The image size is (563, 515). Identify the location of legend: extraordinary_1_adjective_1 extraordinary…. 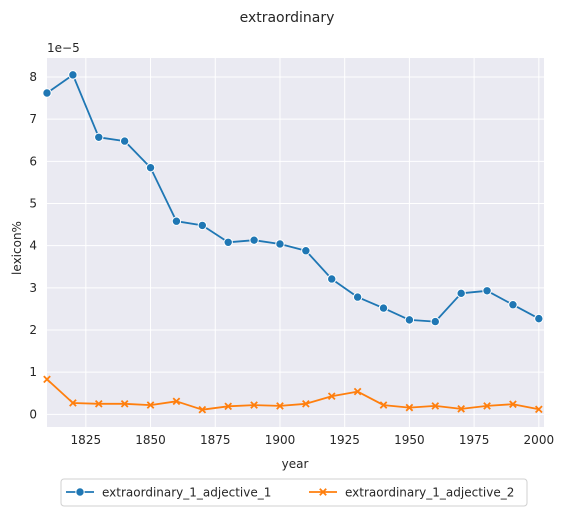
(294, 492).